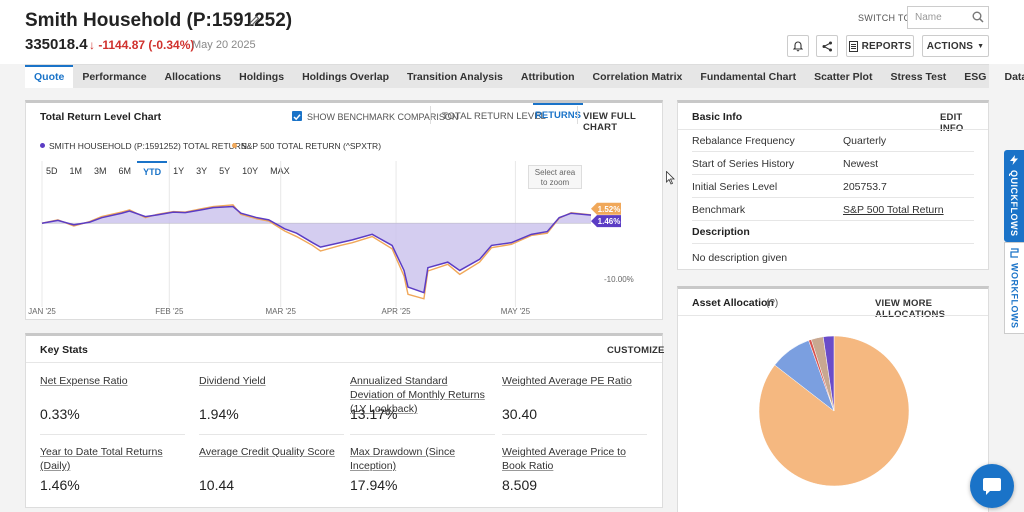 This screenshot has height=512, width=1024. I want to click on tab-esg: ESG, so click(975, 77).